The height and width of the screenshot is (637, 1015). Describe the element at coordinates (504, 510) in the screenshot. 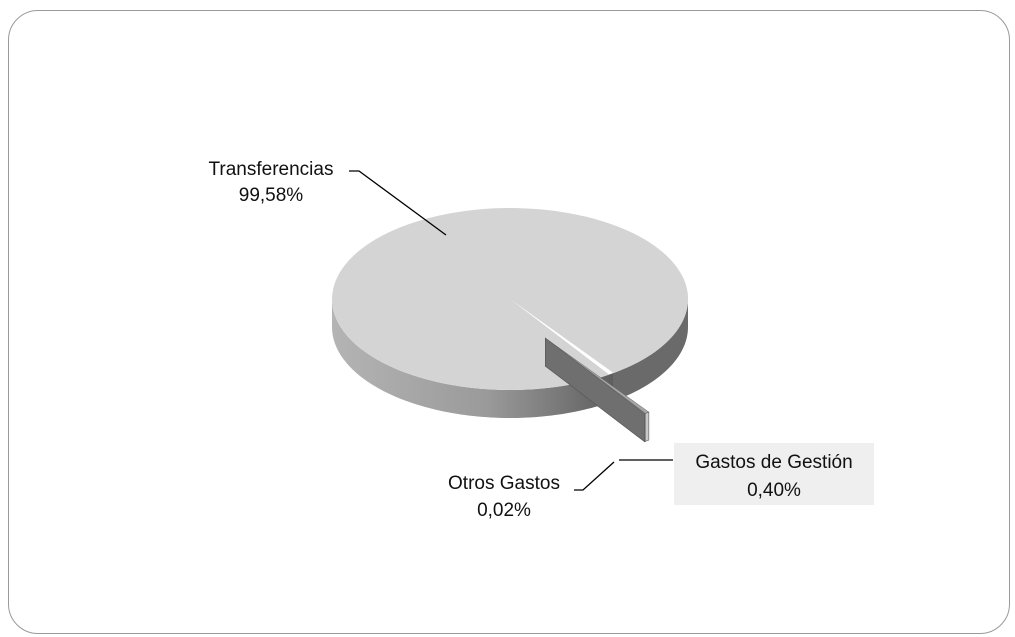

I see `label-otros-gastos-value: 0,02%` at that location.